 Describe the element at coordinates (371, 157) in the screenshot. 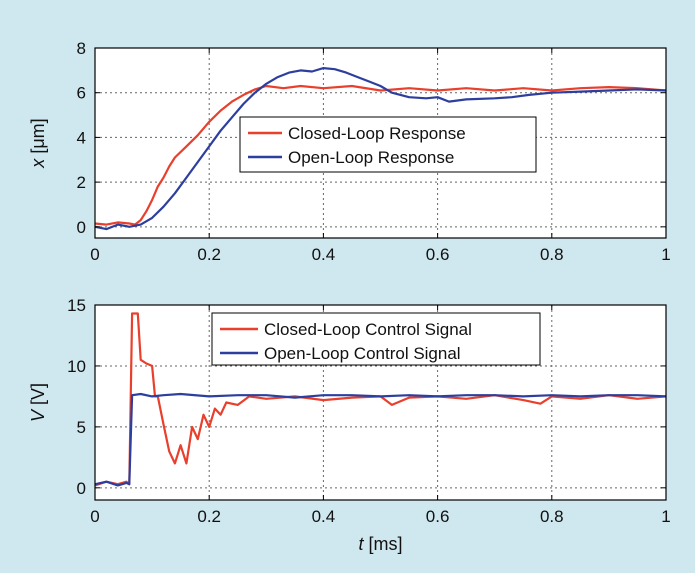

I see `legend-entry: Open-Loop Response` at that location.